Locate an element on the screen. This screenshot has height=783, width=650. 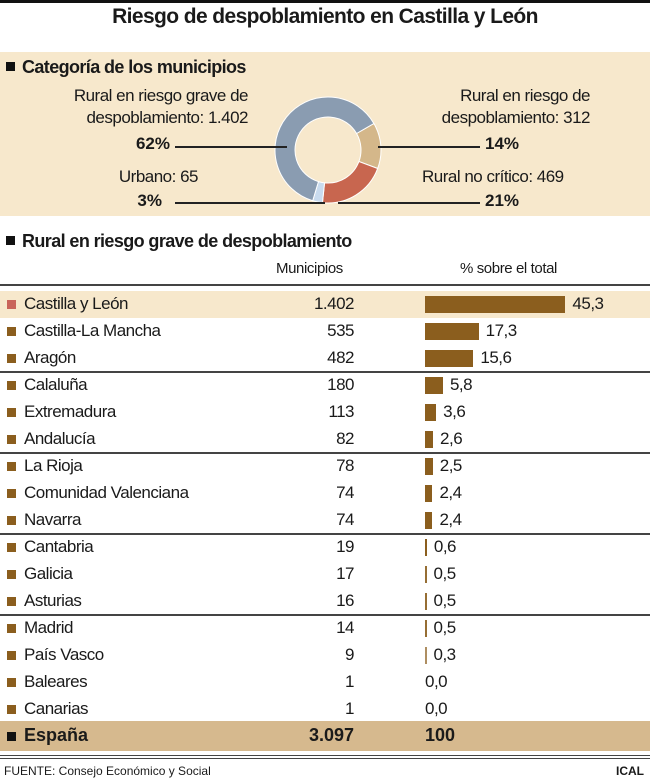
table-row: Calaluña 180 5,8 is located at coordinates (325, 385).